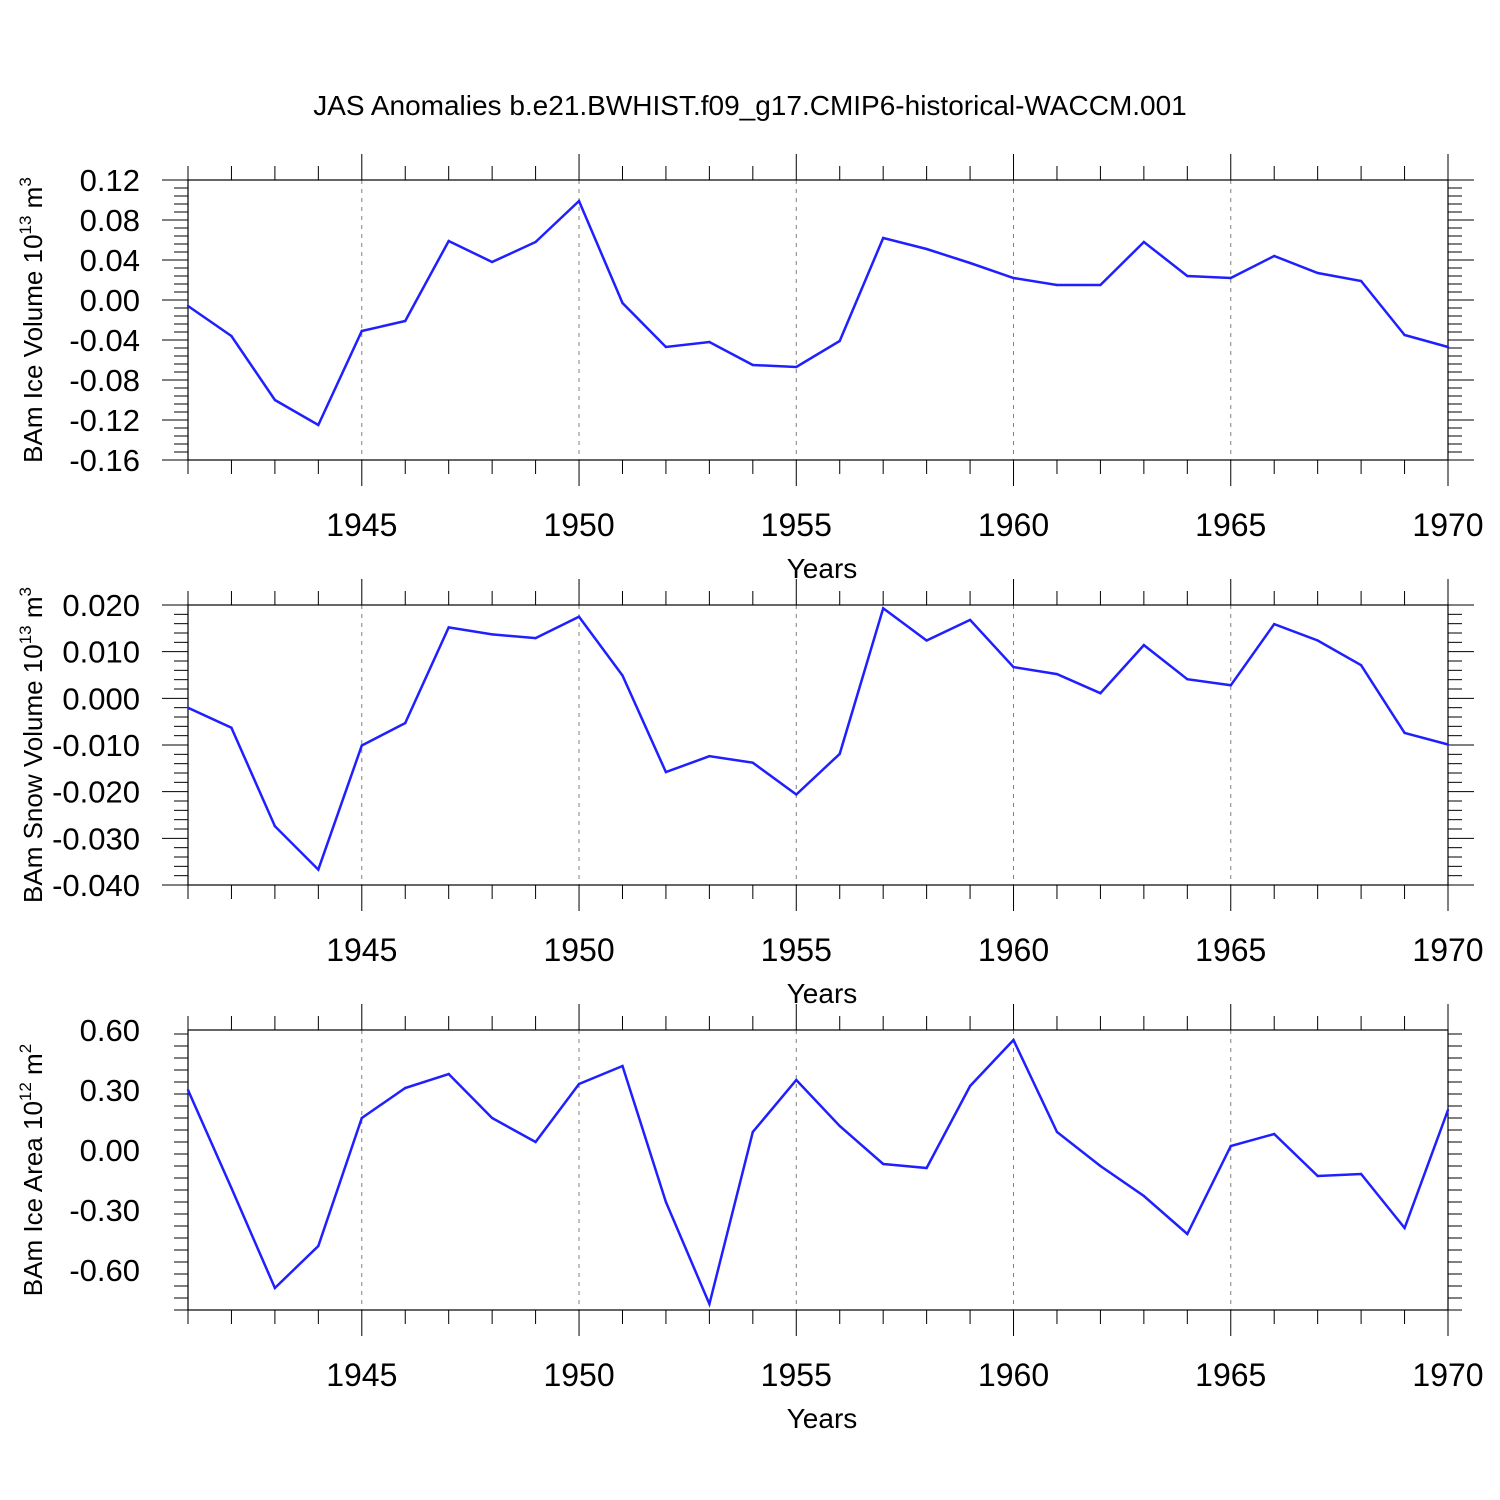 This screenshot has width=1500, height=1500. Describe the element at coordinates (110, 220) in the screenshot. I see `y-tick-label: 0.08` at that location.